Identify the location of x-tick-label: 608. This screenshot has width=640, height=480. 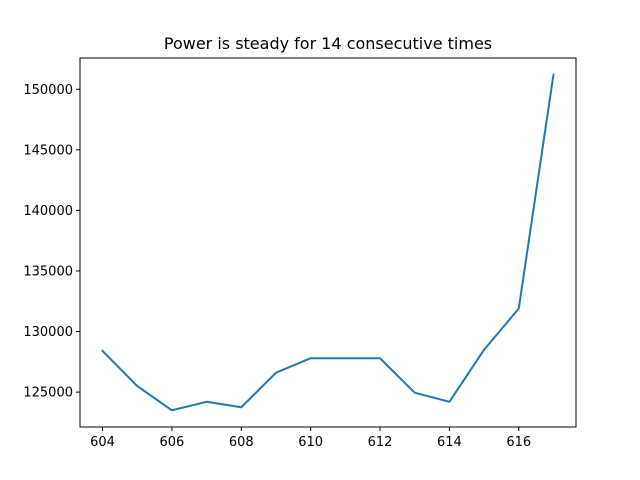
(241, 442).